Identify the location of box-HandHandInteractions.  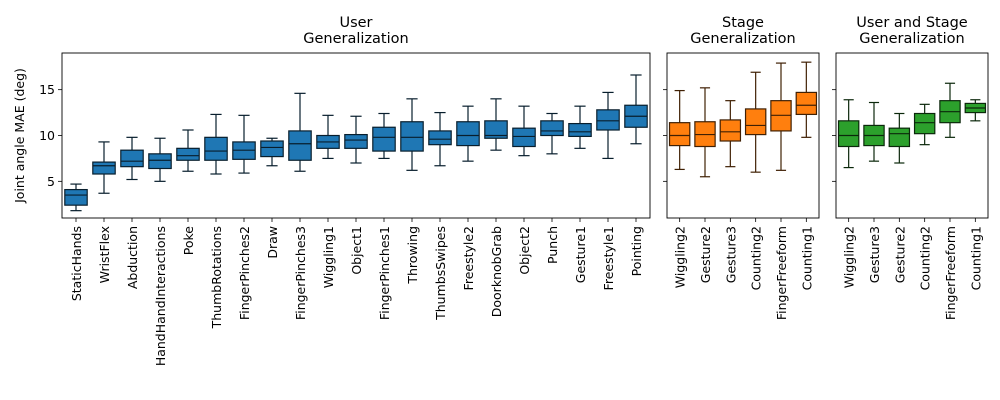
(160, 159).